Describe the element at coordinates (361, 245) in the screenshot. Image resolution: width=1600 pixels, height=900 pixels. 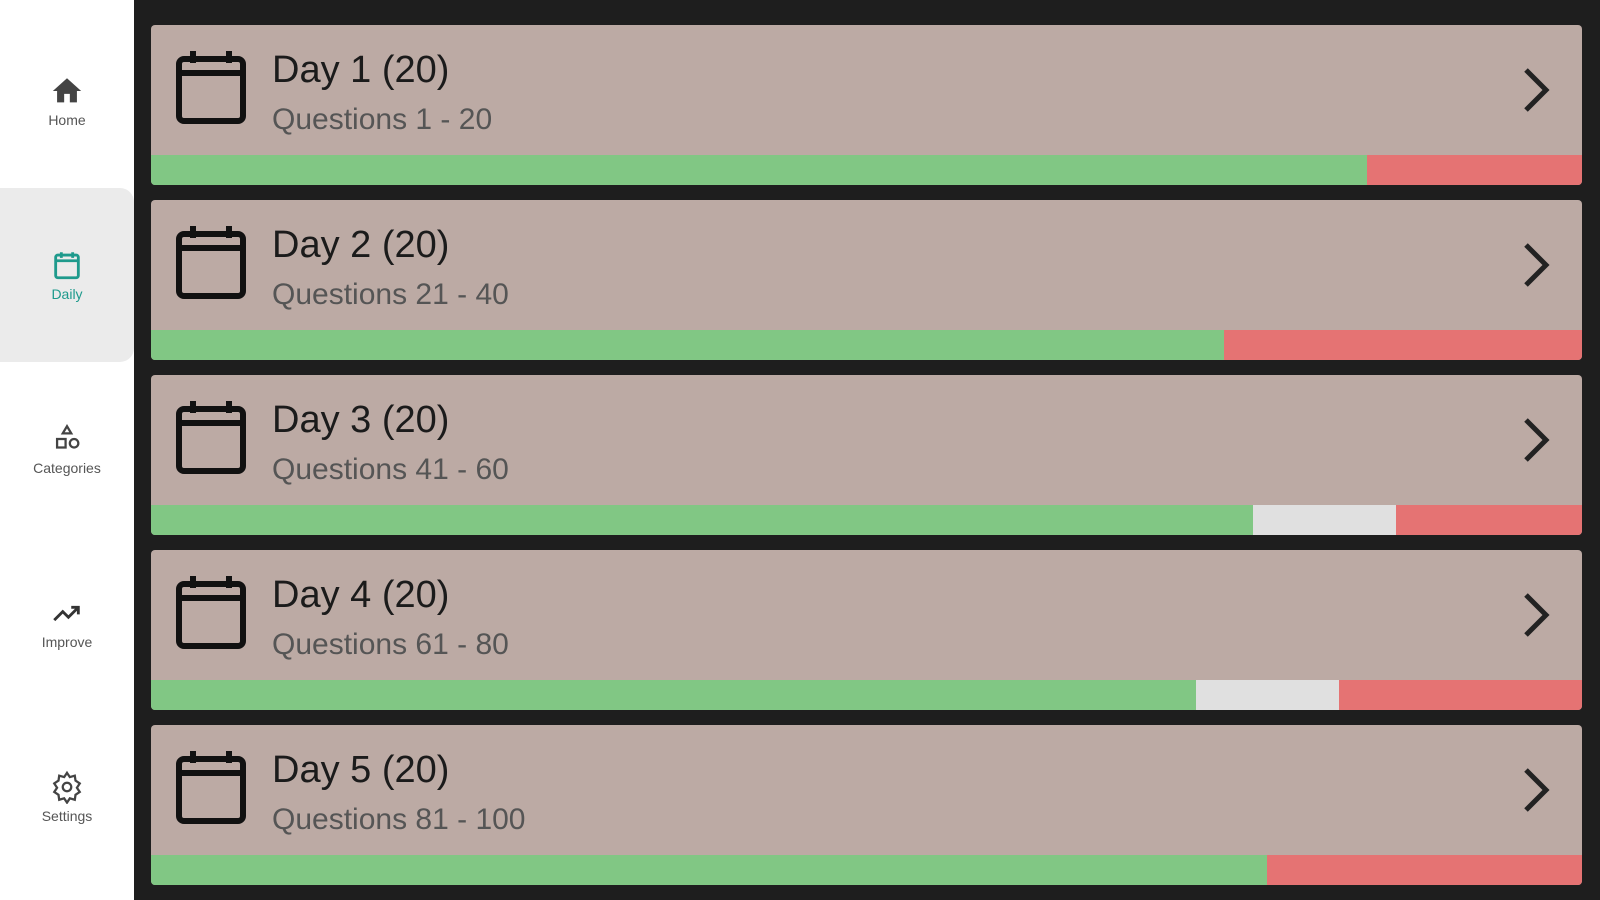
I see `day-title: Day 2 (20)` at that location.